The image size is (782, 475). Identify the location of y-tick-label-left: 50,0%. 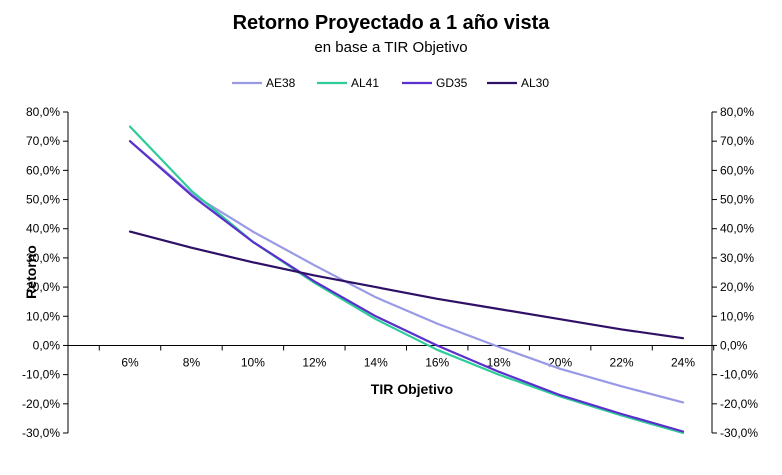
(43, 200).